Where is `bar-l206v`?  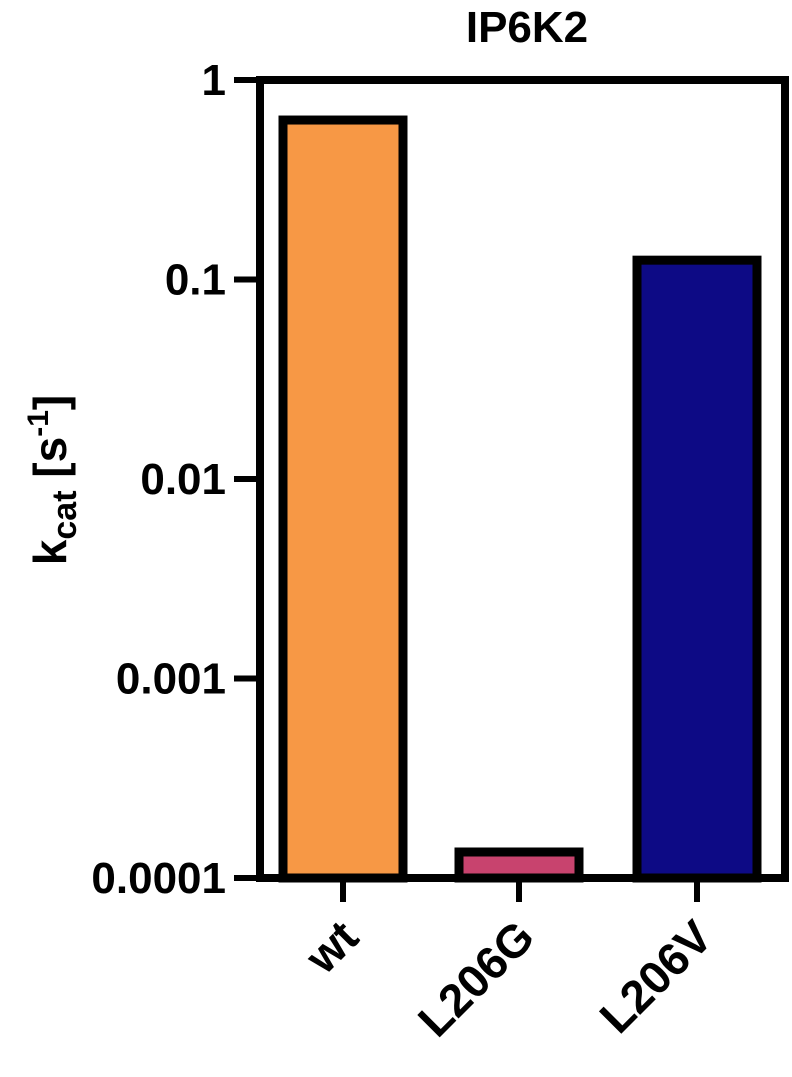 bar-l206v is located at coordinates (697, 569).